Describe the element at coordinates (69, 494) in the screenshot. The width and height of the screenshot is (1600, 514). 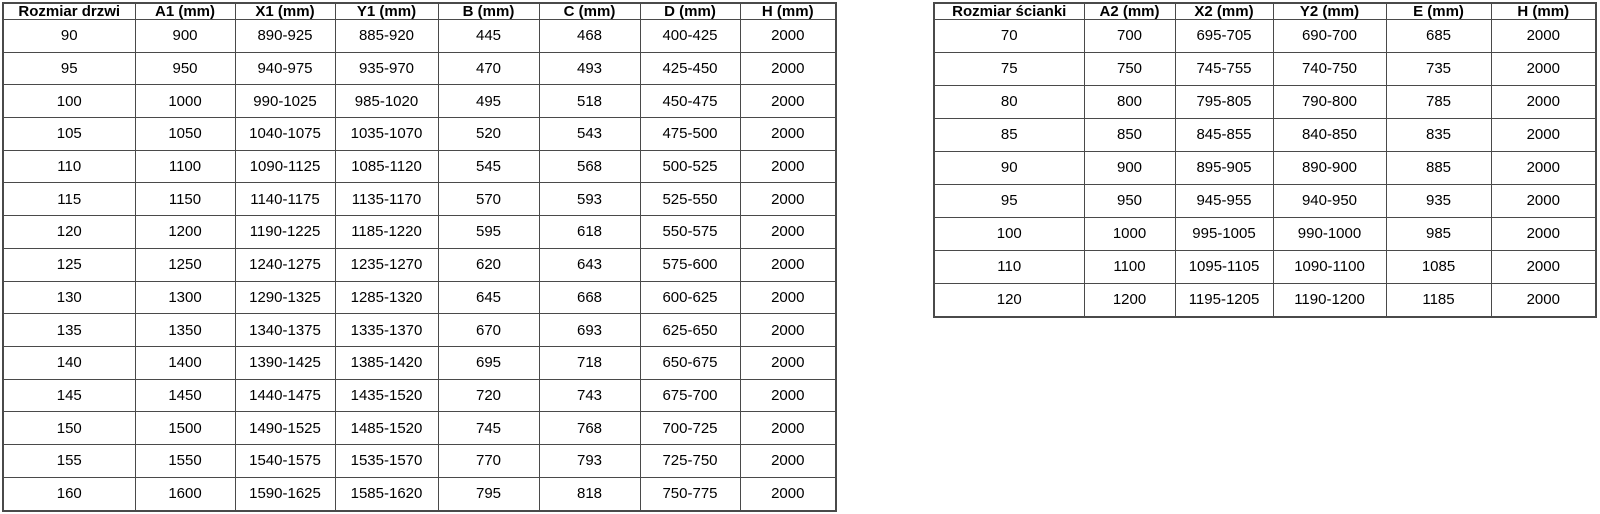
I see `data-cell: 160` at that location.